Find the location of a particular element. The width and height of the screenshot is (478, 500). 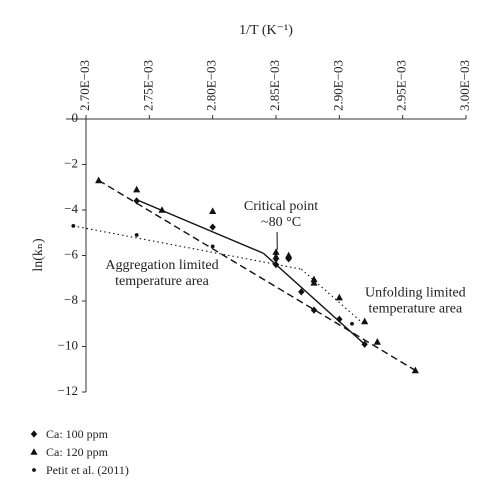

y-tick-label: −6 is located at coordinates (71, 253).